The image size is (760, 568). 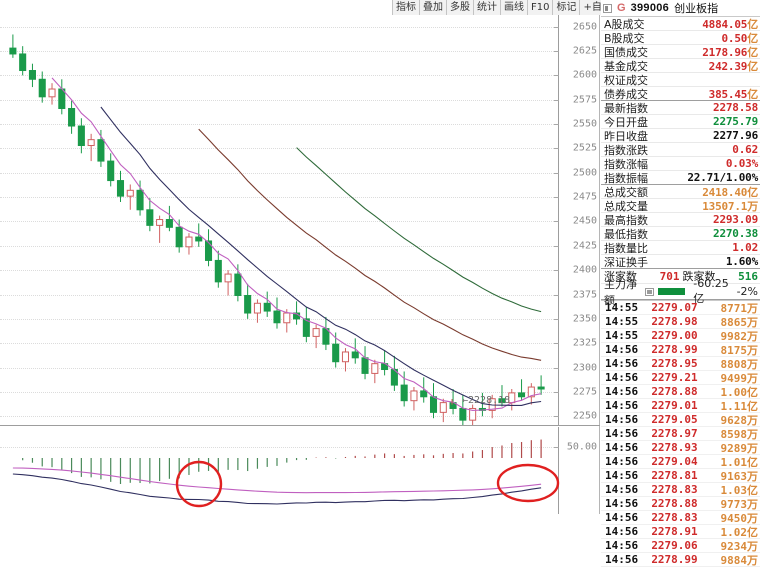 I want to click on indicator-pane: 50.00, so click(x=300, y=470).